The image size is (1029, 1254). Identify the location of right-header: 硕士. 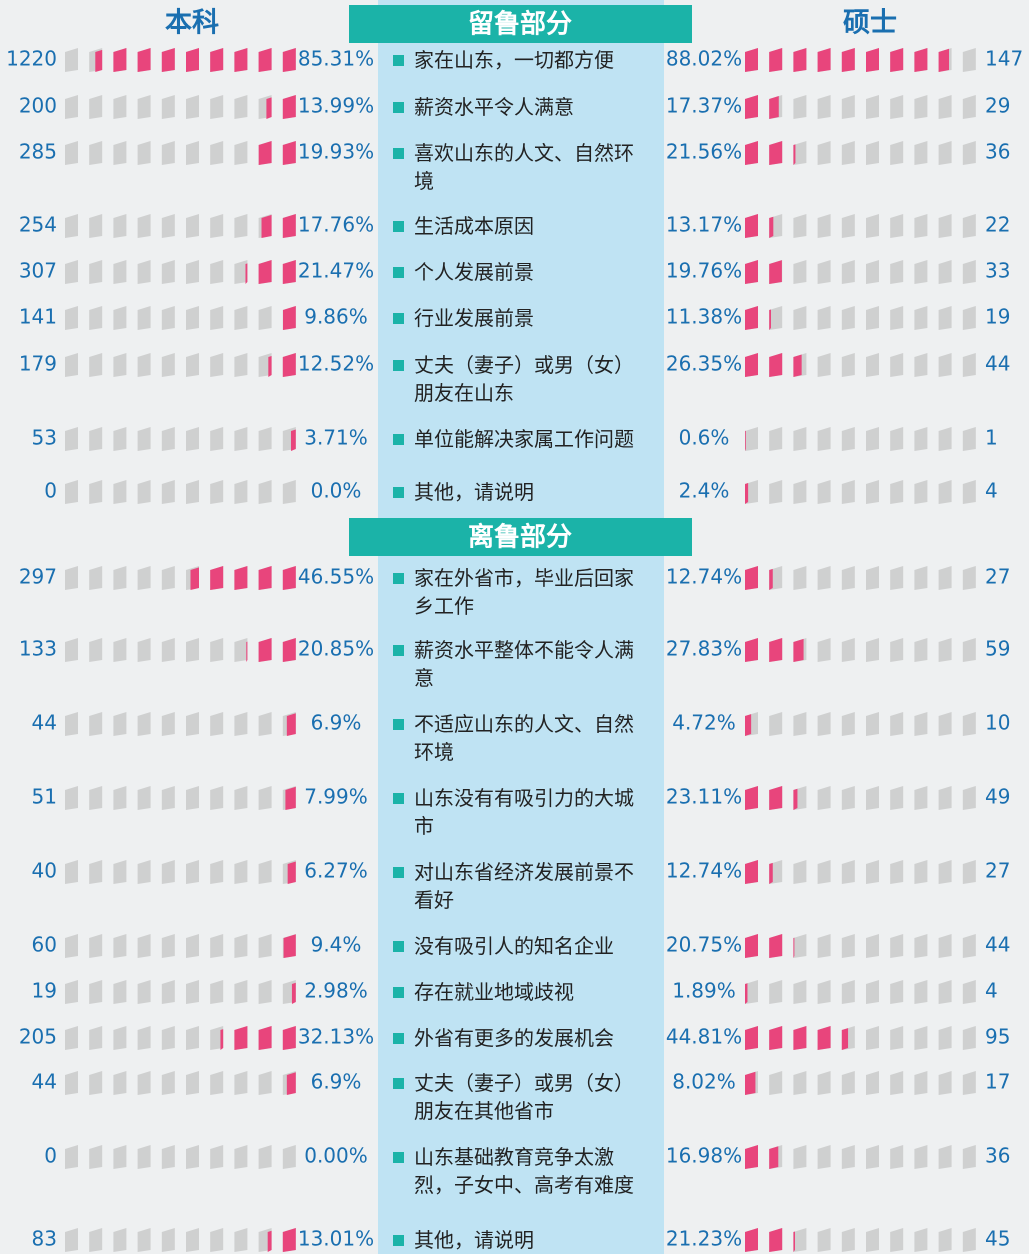
(870, 23).